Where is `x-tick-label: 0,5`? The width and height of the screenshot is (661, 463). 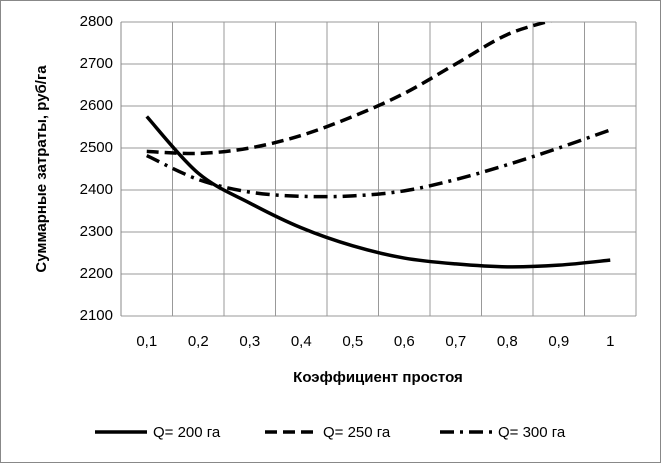 x-tick-label: 0,5 is located at coordinates (352, 341).